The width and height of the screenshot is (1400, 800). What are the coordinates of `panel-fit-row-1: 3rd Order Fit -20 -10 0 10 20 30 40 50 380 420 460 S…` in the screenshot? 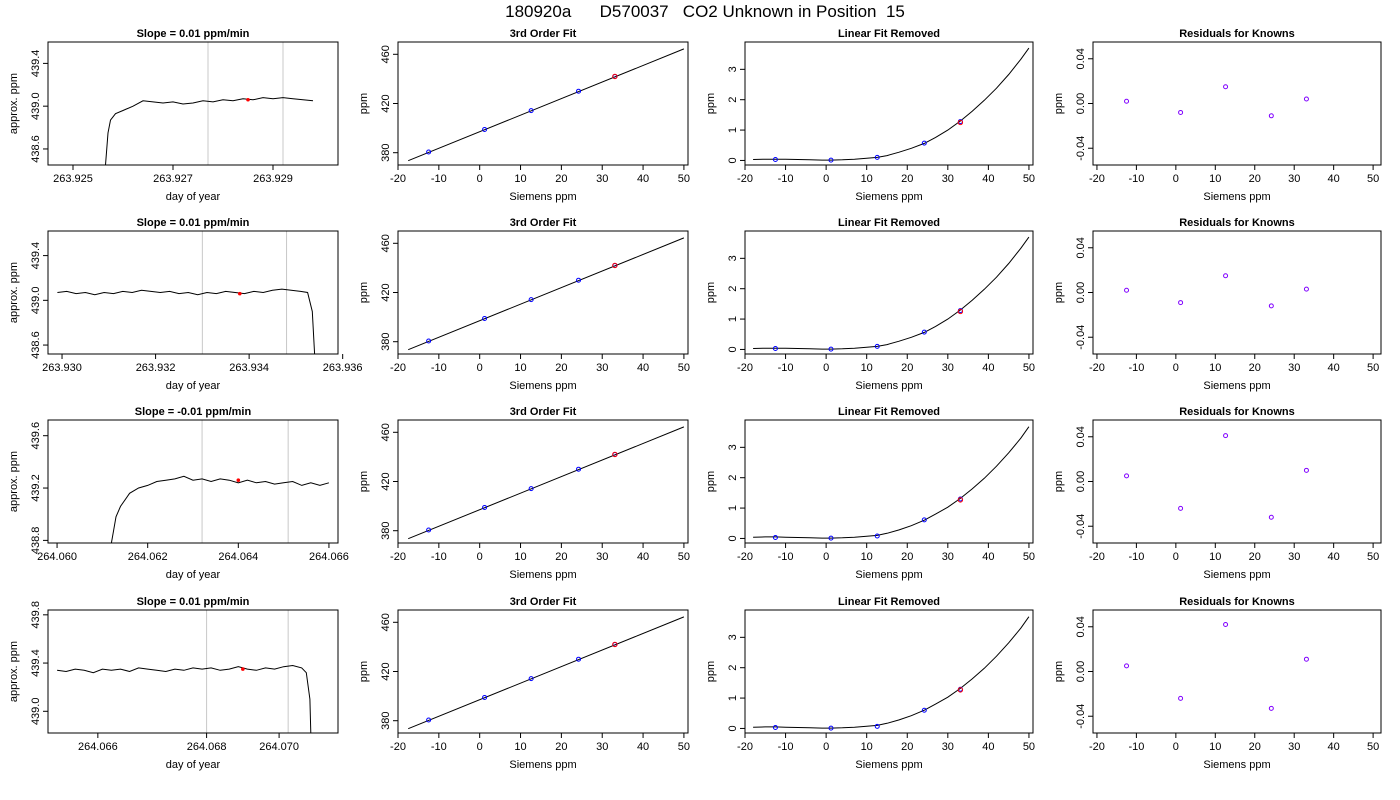 It's located at (524, 115).